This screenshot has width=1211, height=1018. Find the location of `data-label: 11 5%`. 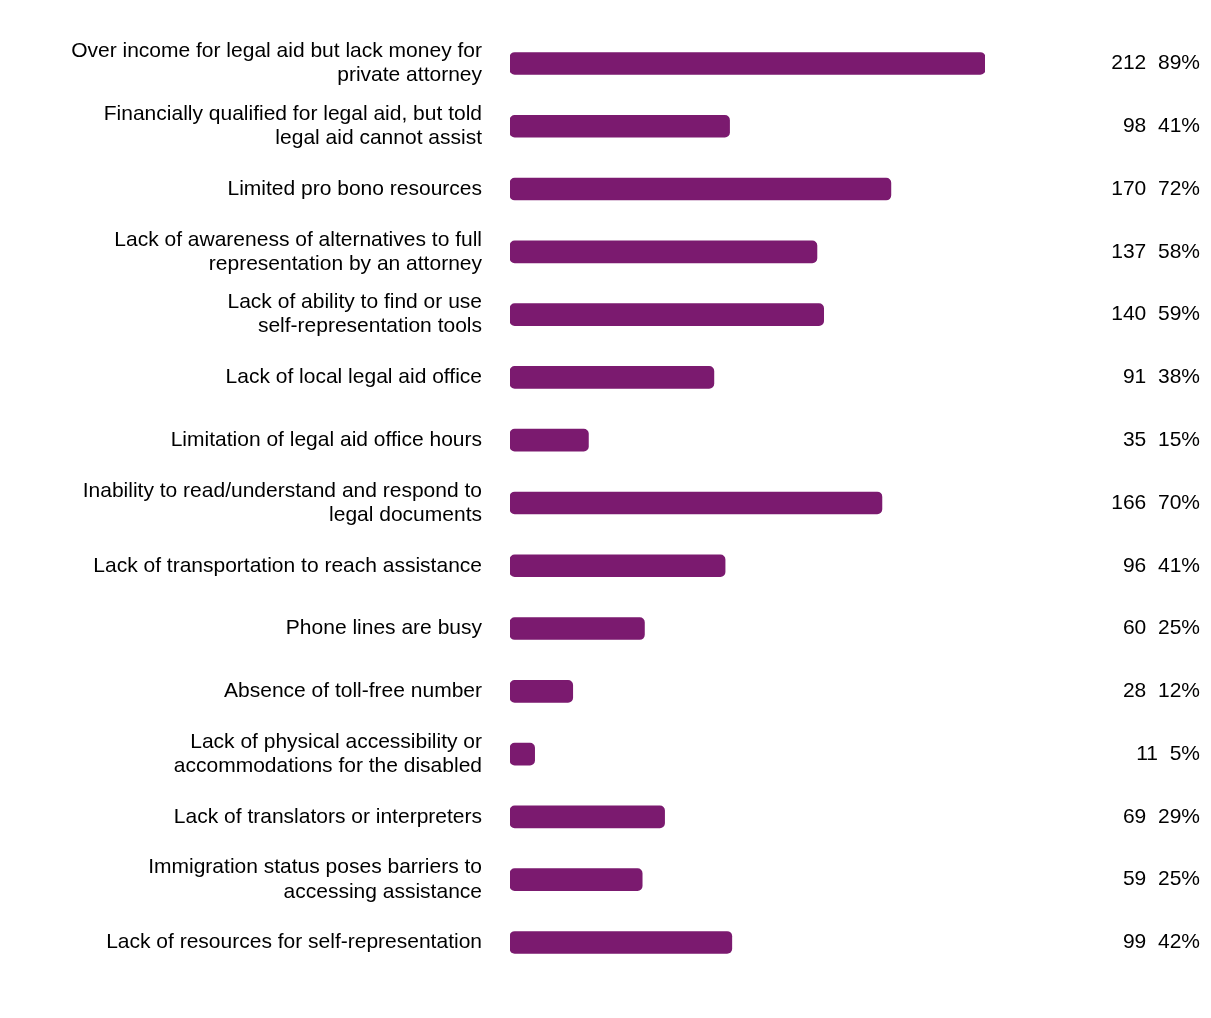

data-label: 11 5% is located at coordinates (1168, 752).